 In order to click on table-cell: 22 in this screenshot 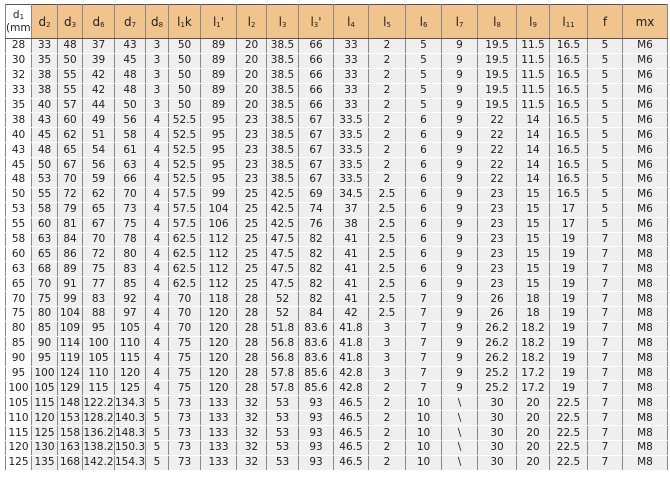, I will do `click(497, 120)`.